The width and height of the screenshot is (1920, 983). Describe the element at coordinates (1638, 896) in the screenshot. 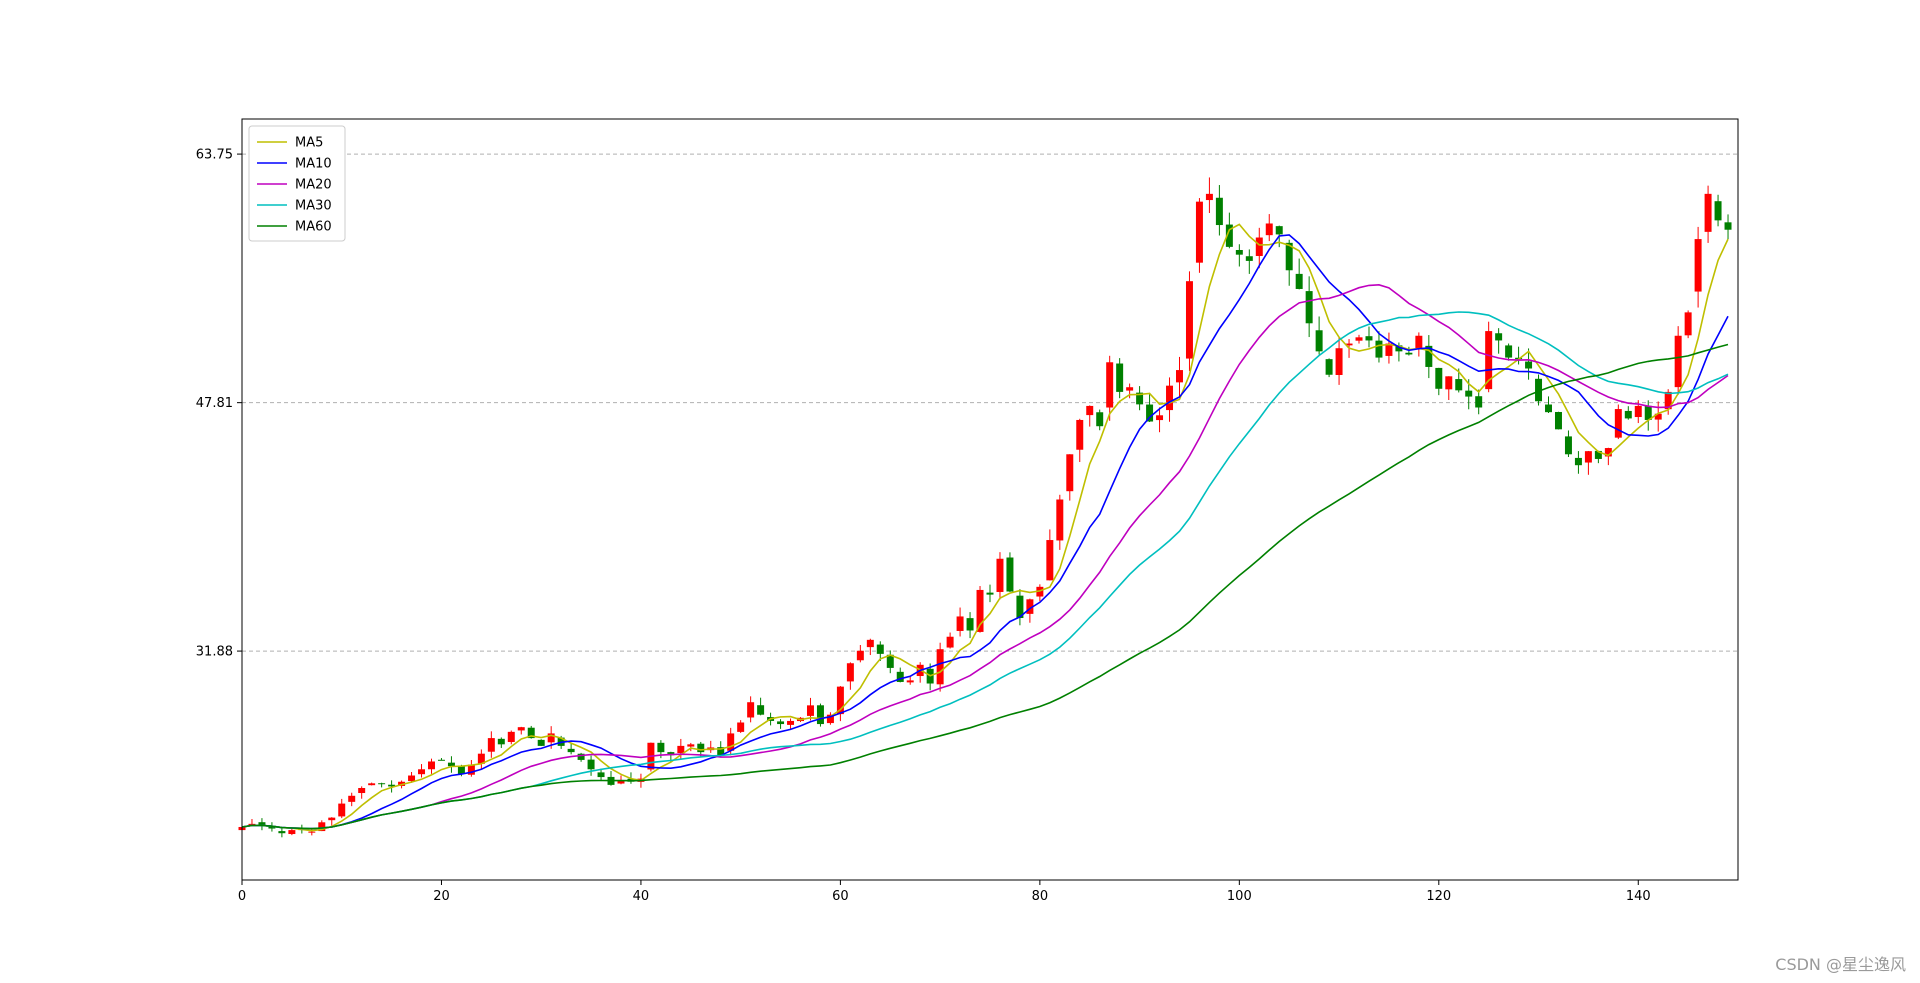

I see `x-tick-label: 140` at that location.